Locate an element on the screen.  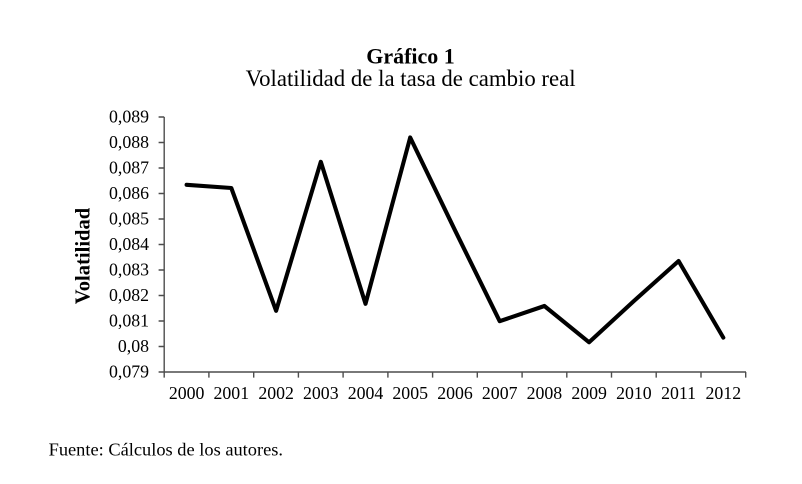
svg-text: 0,085 is located at coordinates (129, 219).